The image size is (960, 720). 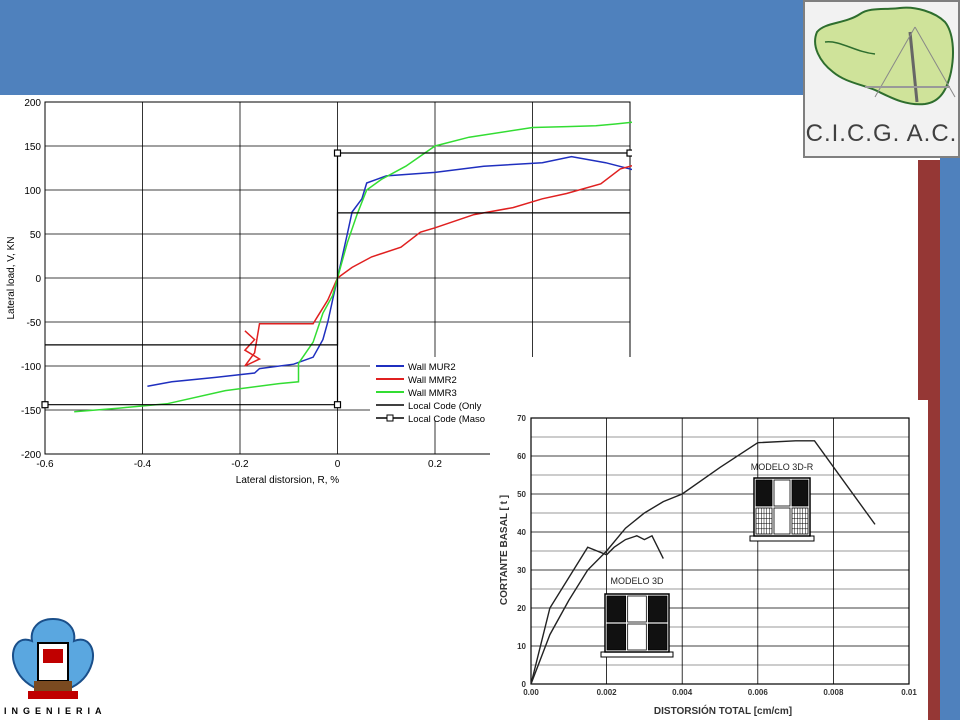 I want to click on building-3d-r-icon, so click(x=782, y=509).